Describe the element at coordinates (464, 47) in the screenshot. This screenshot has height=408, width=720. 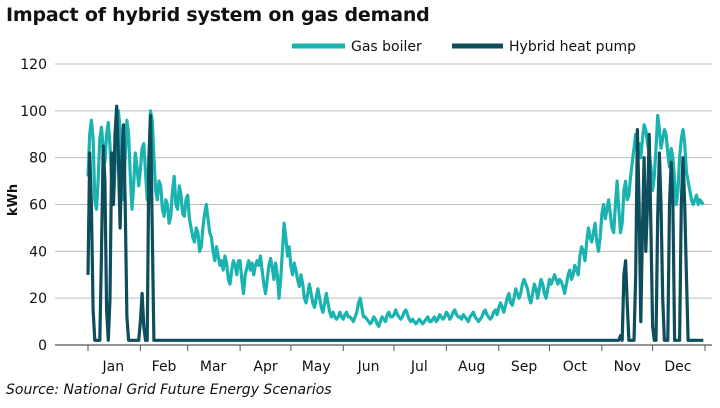
I see `legend: Gas boiler Hybrid heat pump` at that location.